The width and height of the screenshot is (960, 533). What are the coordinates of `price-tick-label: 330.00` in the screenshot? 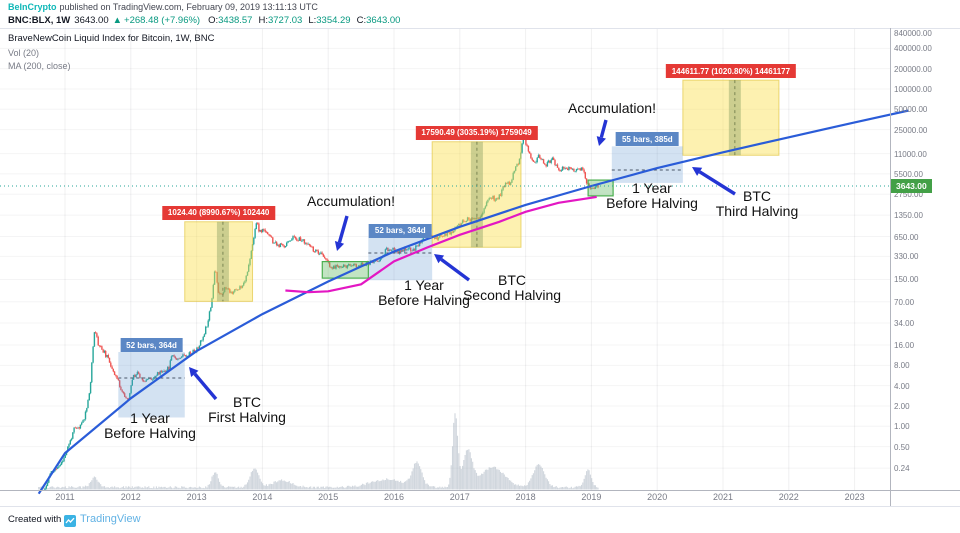 It's located at (906, 257).